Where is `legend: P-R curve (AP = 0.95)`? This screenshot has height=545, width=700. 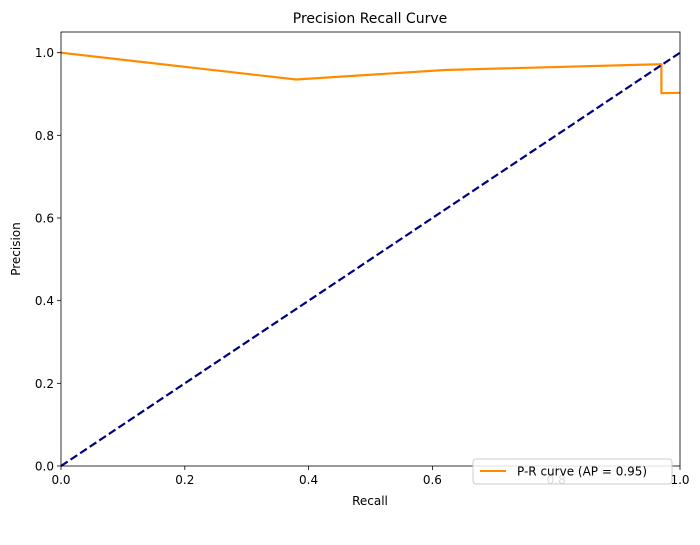 legend: P-R curve (AP = 0.95) is located at coordinates (572, 471).